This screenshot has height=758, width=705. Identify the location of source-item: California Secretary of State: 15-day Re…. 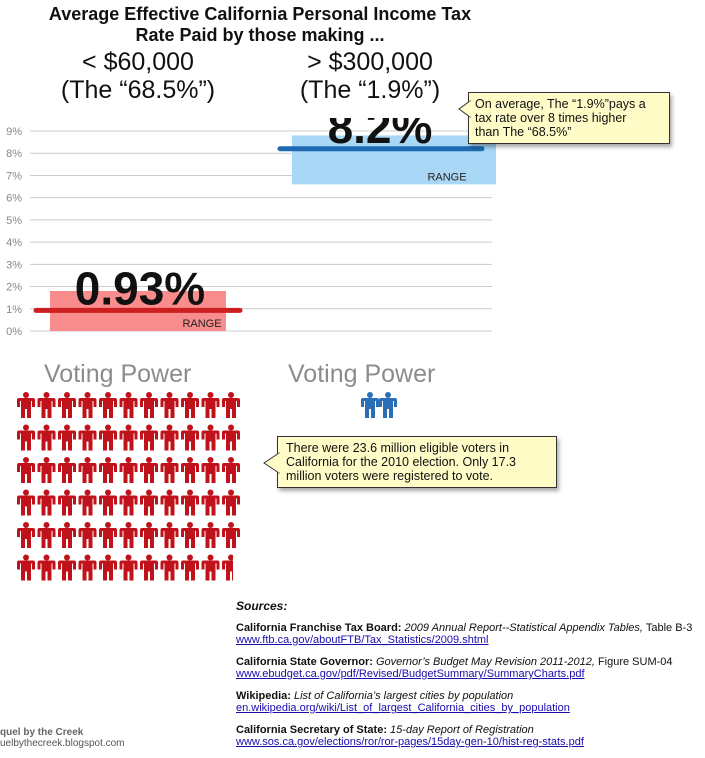
(470, 736).